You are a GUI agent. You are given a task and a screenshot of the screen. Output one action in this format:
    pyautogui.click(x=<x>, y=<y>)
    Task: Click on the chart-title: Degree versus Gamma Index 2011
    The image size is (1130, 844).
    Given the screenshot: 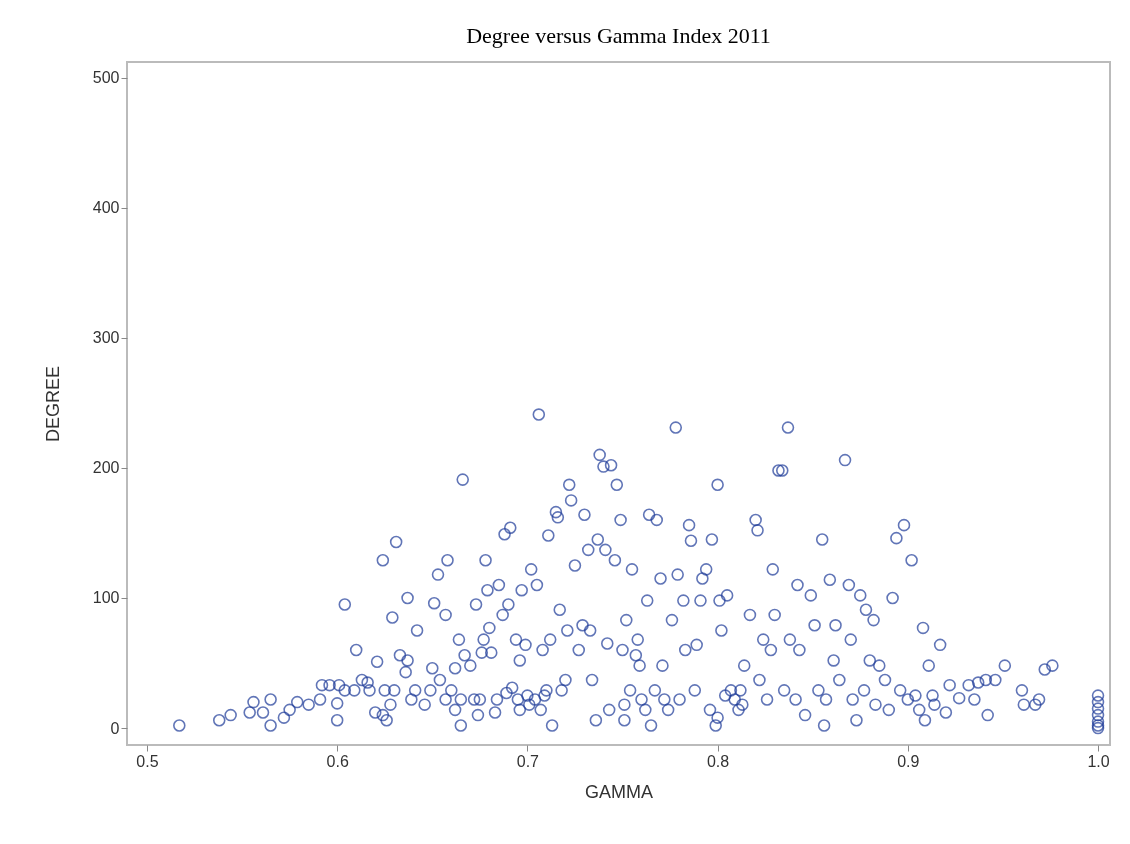 What is the action you would take?
    pyautogui.click(x=618, y=35)
    